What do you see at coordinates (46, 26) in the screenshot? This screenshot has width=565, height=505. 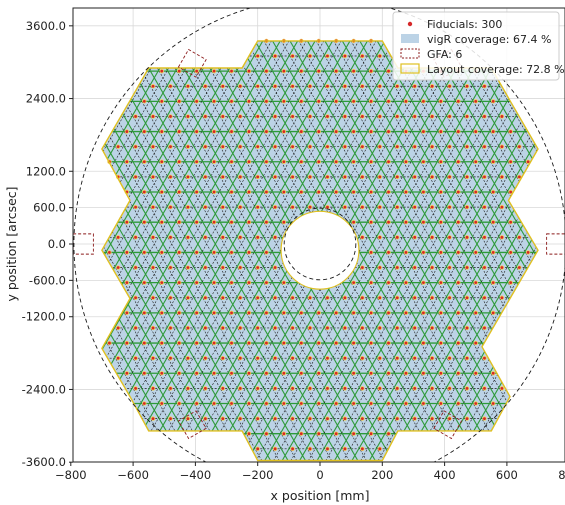 I see `y-tick-label: 3600.0` at bounding box center [46, 26].